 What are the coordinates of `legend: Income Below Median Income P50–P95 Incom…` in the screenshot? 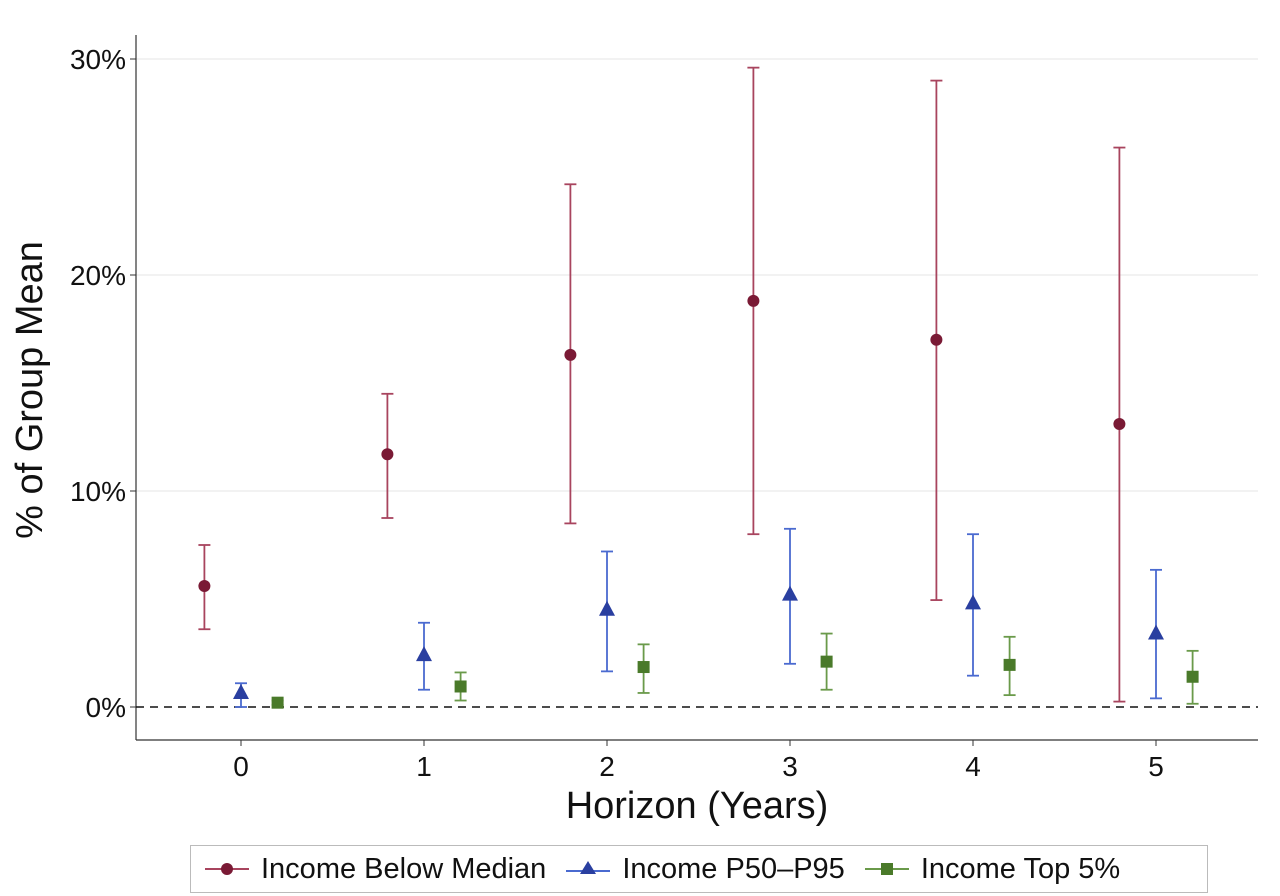 It's located at (699, 869).